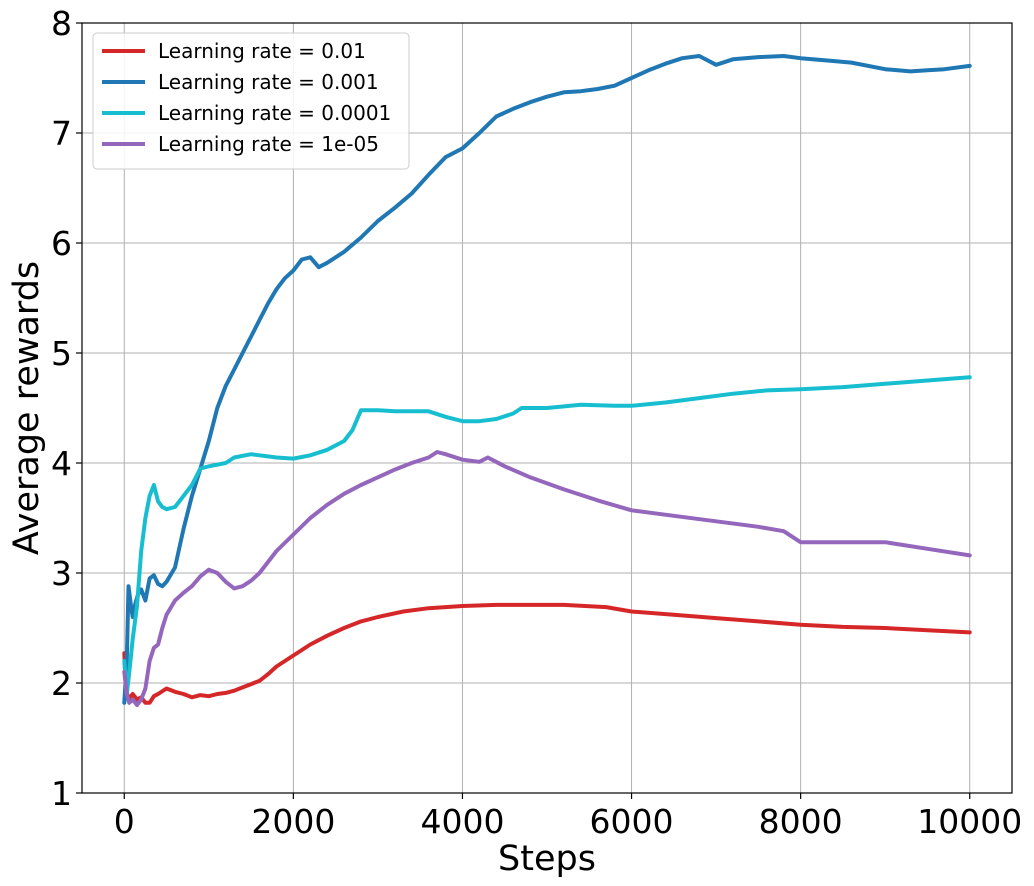 The image size is (1034, 886). I want to click on y-tick-label: 3, so click(61, 573).